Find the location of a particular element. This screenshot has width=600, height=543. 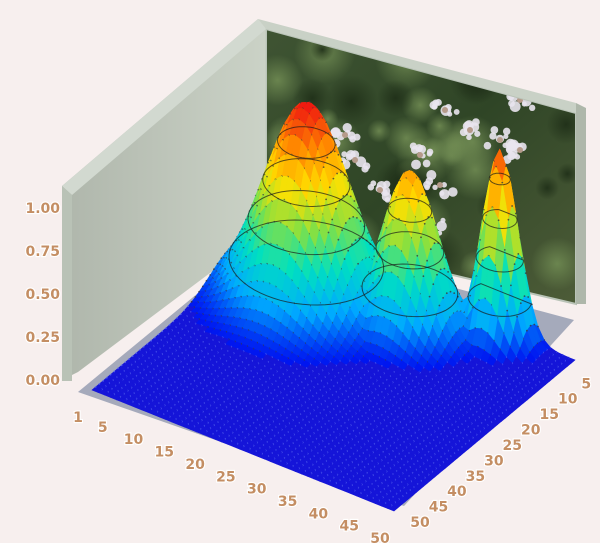

x-tick-label: 50 is located at coordinates (380, 537).